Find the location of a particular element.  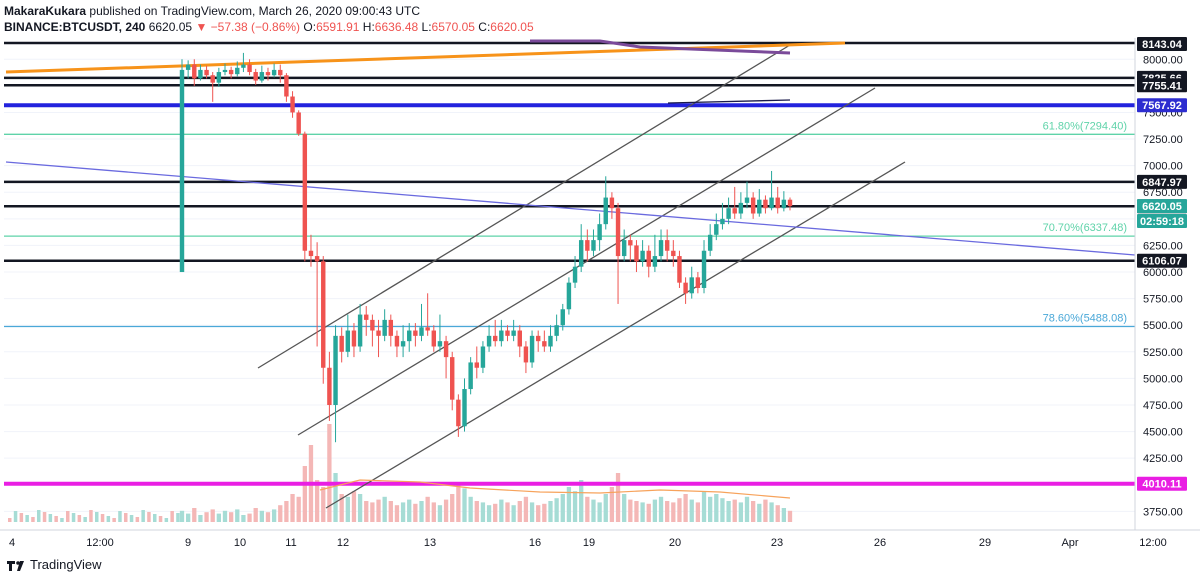

price-badge-label: 4010.11 is located at coordinates (1161, 485).